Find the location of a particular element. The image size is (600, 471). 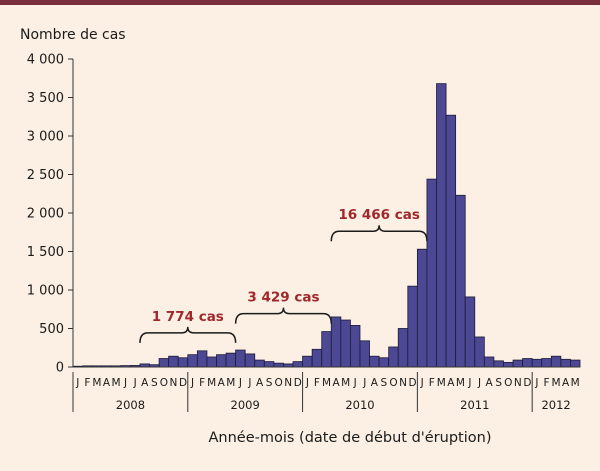

year-label: 2011 is located at coordinates (474, 405).